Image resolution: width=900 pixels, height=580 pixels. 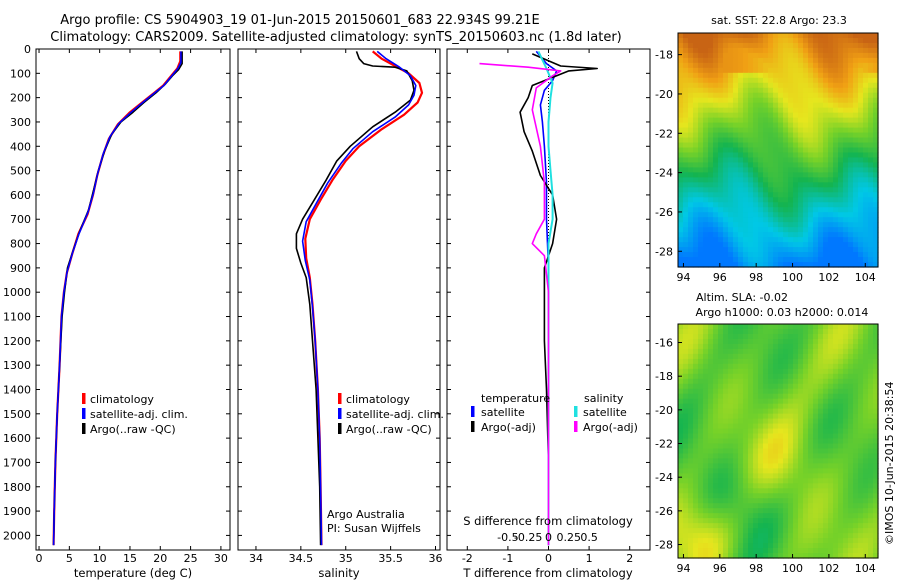 What do you see at coordinates (865, 277) in the screenshot?
I see `map-x-tick-label: 104` at bounding box center [865, 277].